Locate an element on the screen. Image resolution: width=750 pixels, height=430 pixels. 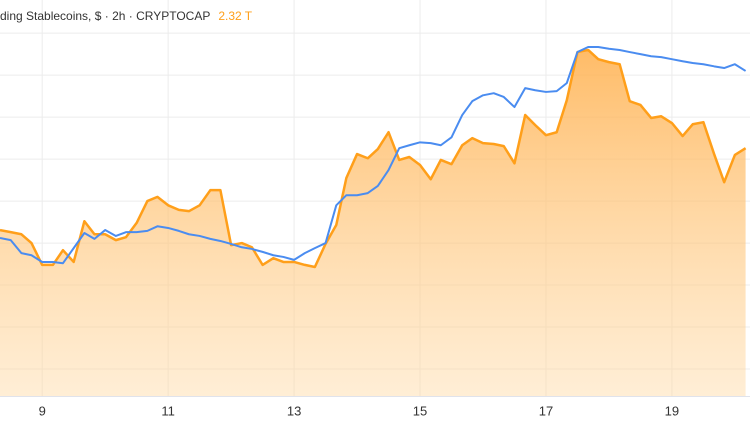
title-text: ding Stablecoins, $ · 2h · CRYPTOCAP is located at coordinates (105, 16).